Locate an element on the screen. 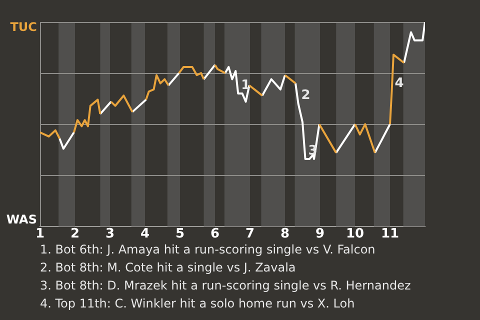 This screenshot has height=320, width=480. annotation: 4 is located at coordinates (399, 83).